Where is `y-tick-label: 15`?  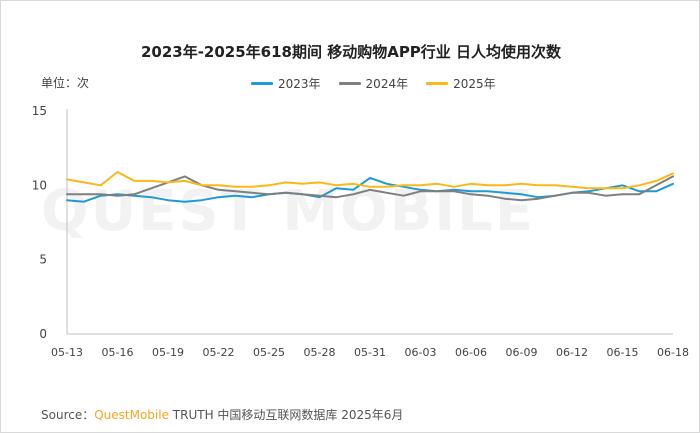
y-tick-label: 15 is located at coordinates (39, 111).